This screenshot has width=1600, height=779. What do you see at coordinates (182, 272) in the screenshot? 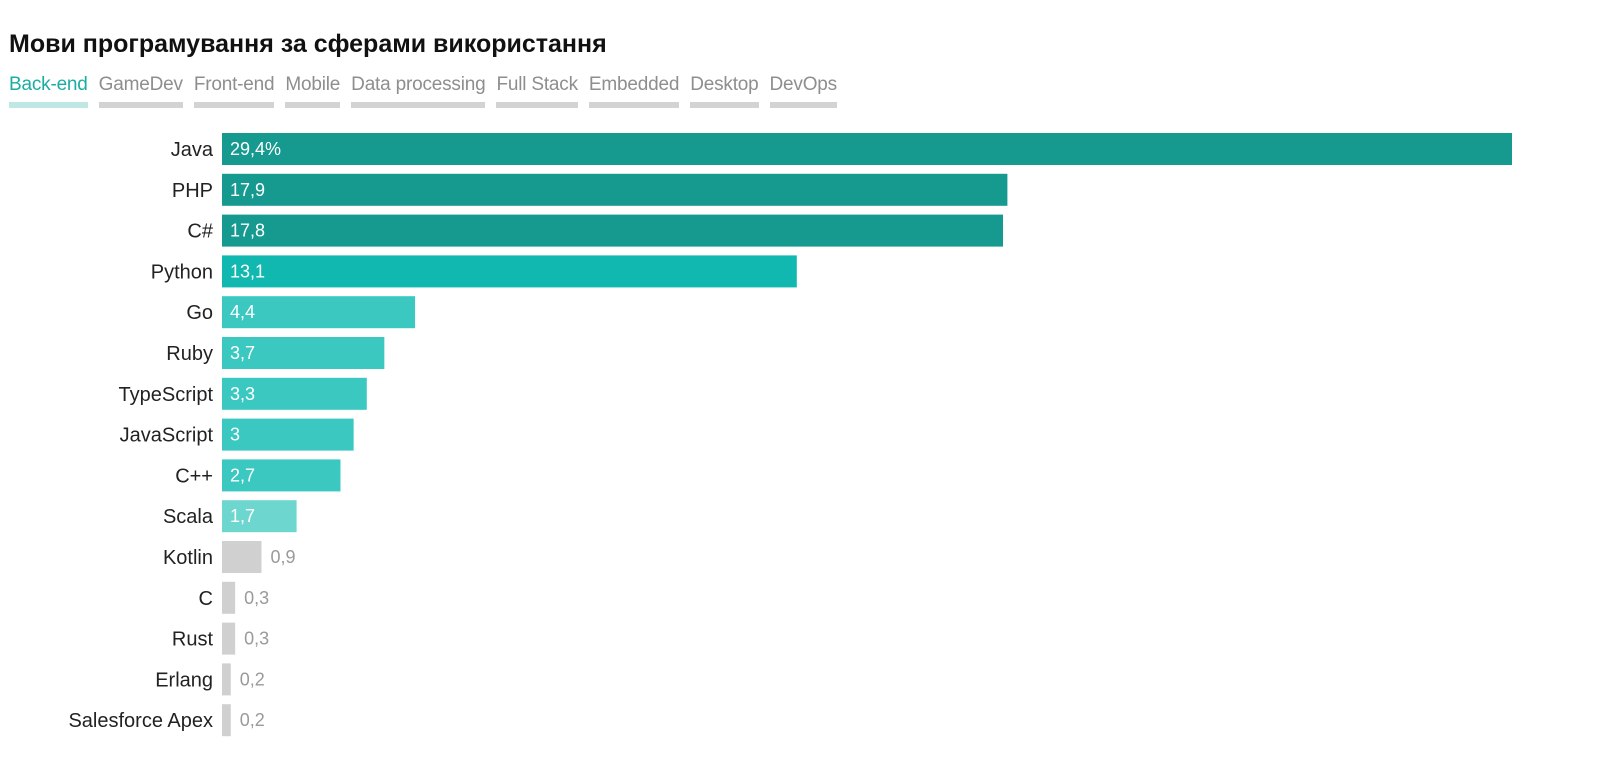
I see `category-label-python: Python` at bounding box center [182, 272].